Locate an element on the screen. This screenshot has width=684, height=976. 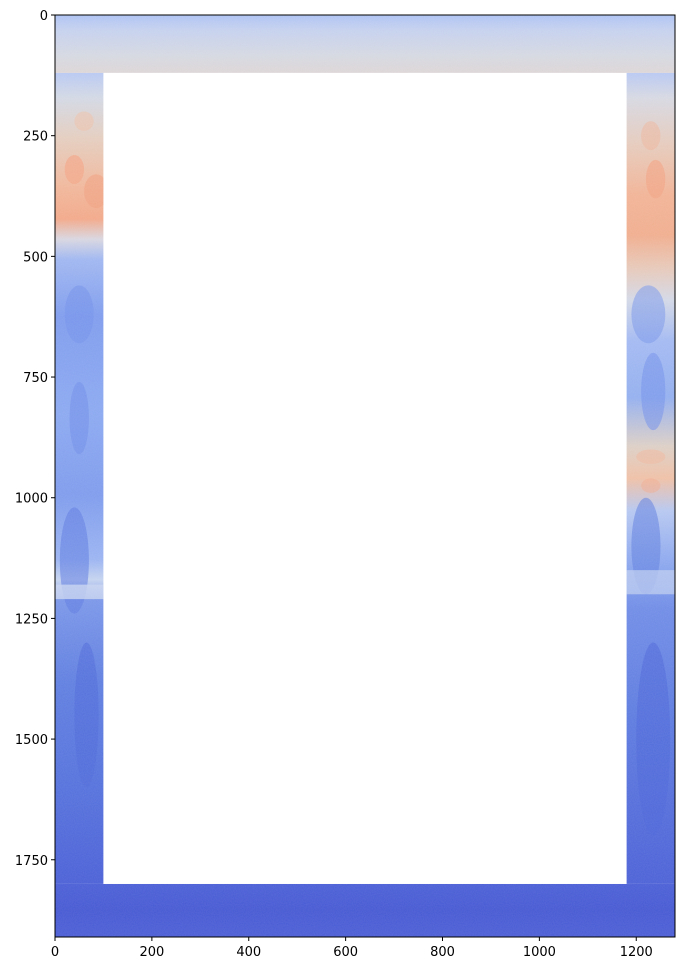
y-tick-label: 1500 is located at coordinates (31, 740).